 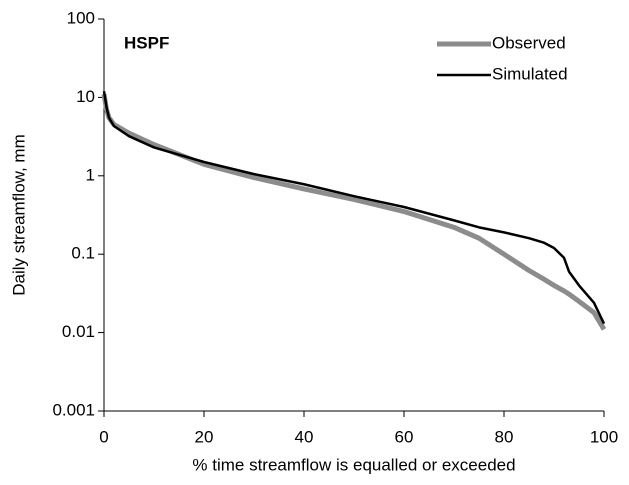 I want to click on y-tick-label: 0.1, so click(x=83, y=253).